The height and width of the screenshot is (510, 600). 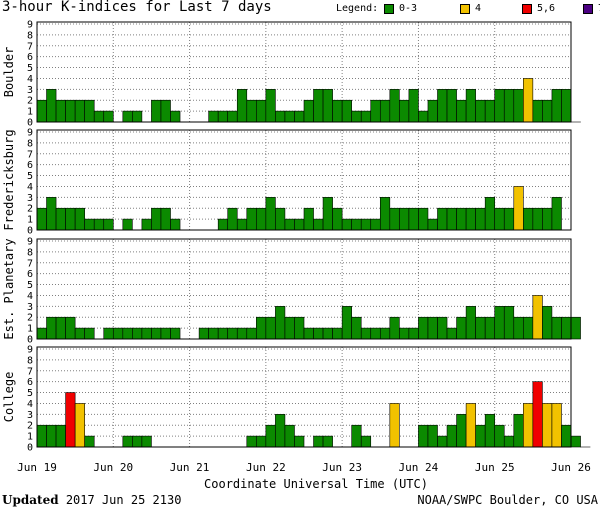 What do you see at coordinates (507, 500) in the screenshot?
I see `source-credit: NOAA/SWPC Boulder, CO USA` at bounding box center [507, 500].